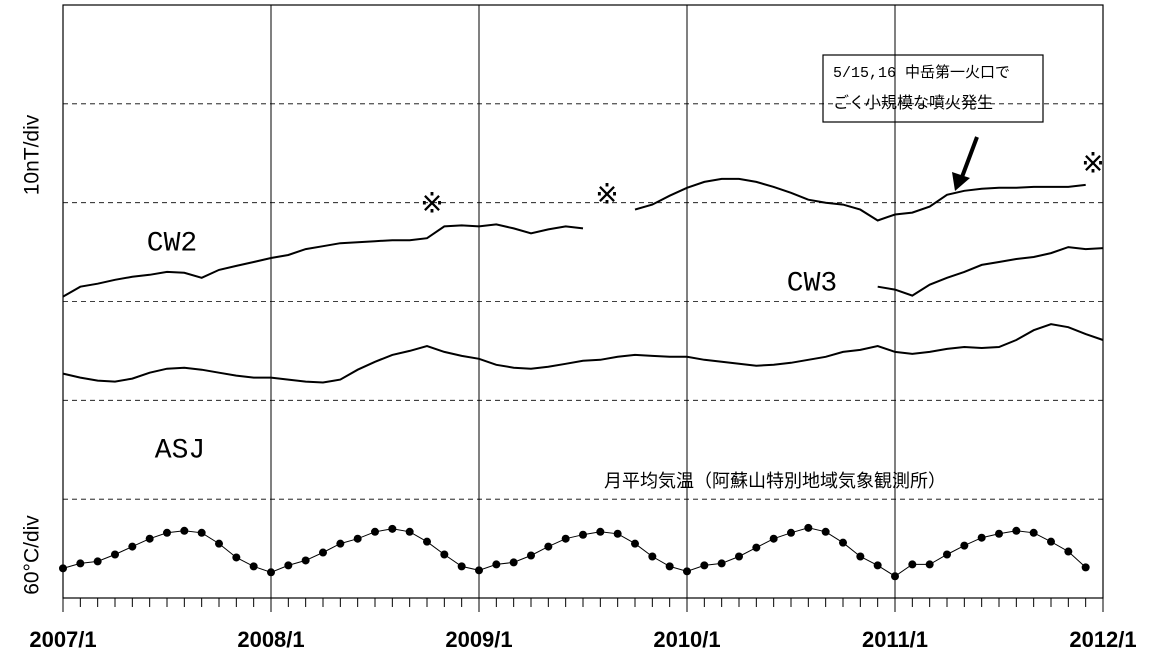 This screenshot has height=657, width=1157. I want to click on annotation-text: 5/15,16 中岳第一火口で, so click(921, 72).